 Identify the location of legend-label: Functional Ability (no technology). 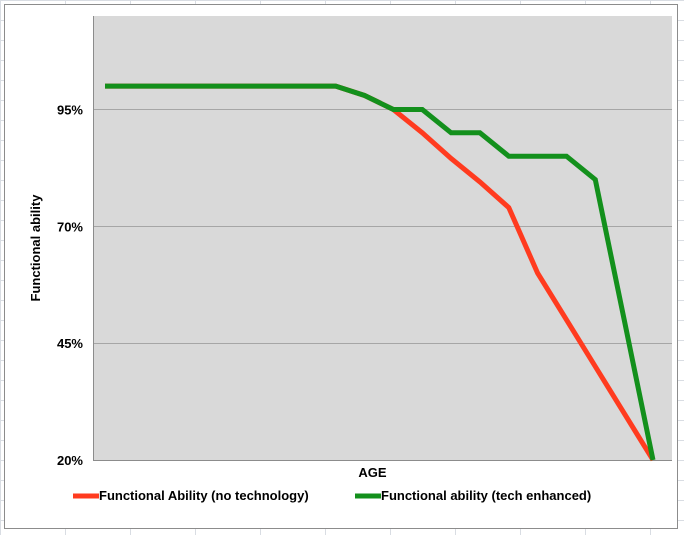
(204, 495).